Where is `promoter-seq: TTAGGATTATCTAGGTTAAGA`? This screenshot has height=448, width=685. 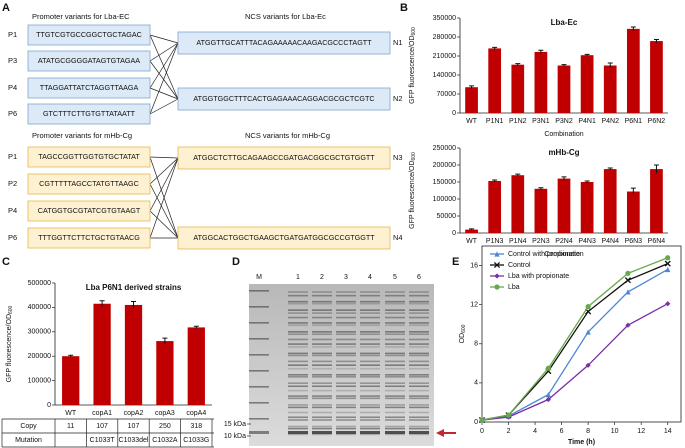
promoter-seq: TTAGGATTATCTAGGTTAAGA is located at coordinates (89, 87).